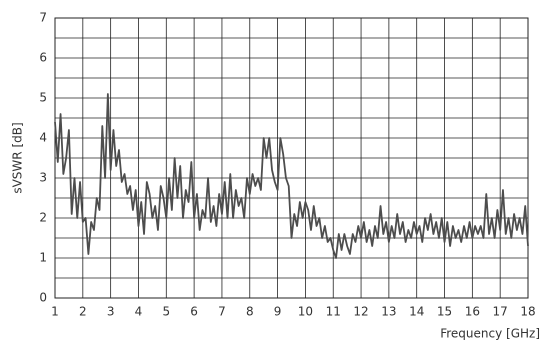 The width and height of the screenshot is (545, 349). Describe the element at coordinates (527, 312) in the screenshot. I see `x-tick-label: 18` at that location.